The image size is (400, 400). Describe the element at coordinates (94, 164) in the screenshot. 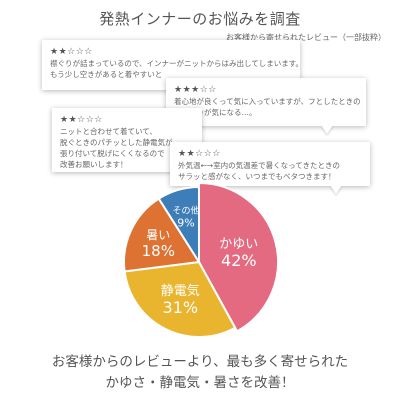

I see `review-text-line: 改善お願いします！` at that location.